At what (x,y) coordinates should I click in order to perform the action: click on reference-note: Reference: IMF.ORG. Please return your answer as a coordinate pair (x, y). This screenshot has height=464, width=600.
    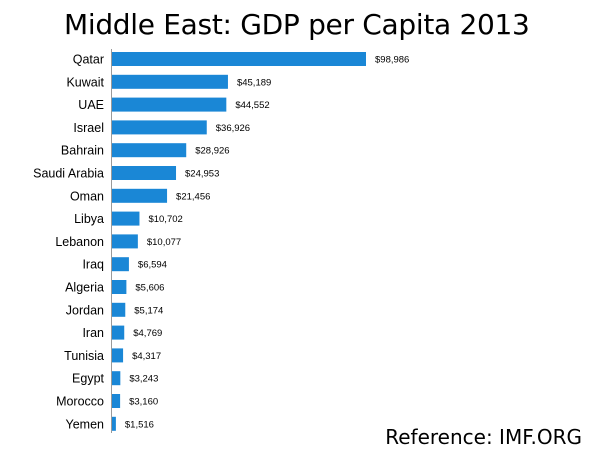
    Looking at the image, I should click on (483, 437).